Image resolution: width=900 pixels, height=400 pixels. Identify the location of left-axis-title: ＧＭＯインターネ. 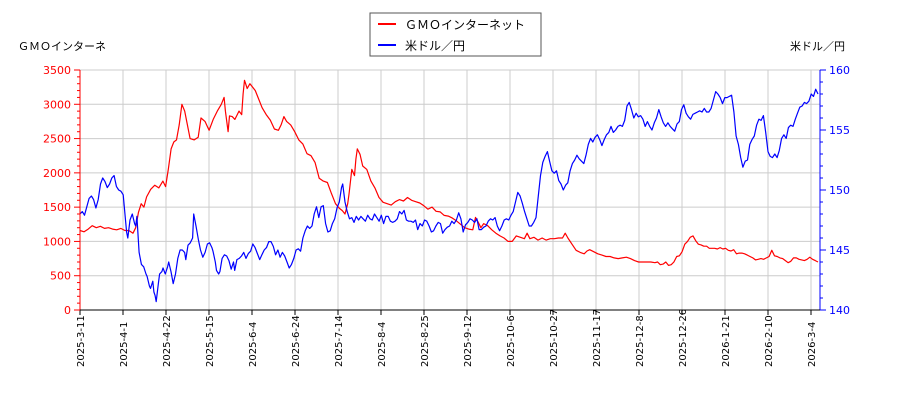
(62, 46).